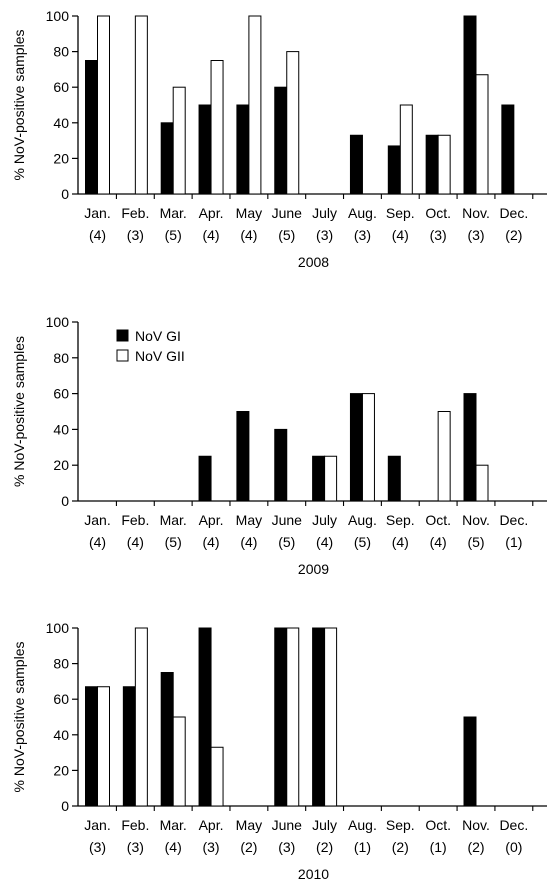 The image size is (549, 892). What do you see at coordinates (356, 447) in the screenshot?
I see `bar-nov-gi-aug` at bounding box center [356, 447].